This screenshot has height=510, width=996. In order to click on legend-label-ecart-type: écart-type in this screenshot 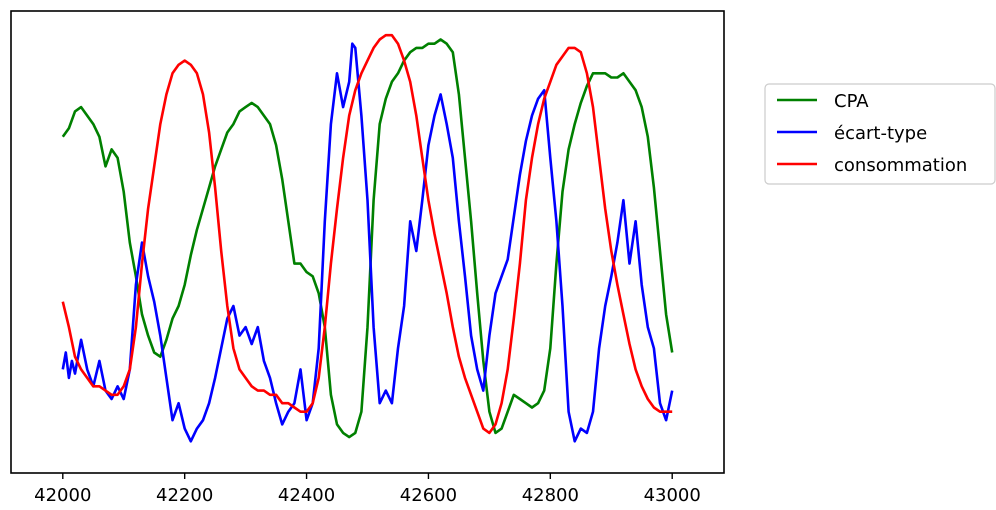, I will do `click(880, 133)`.